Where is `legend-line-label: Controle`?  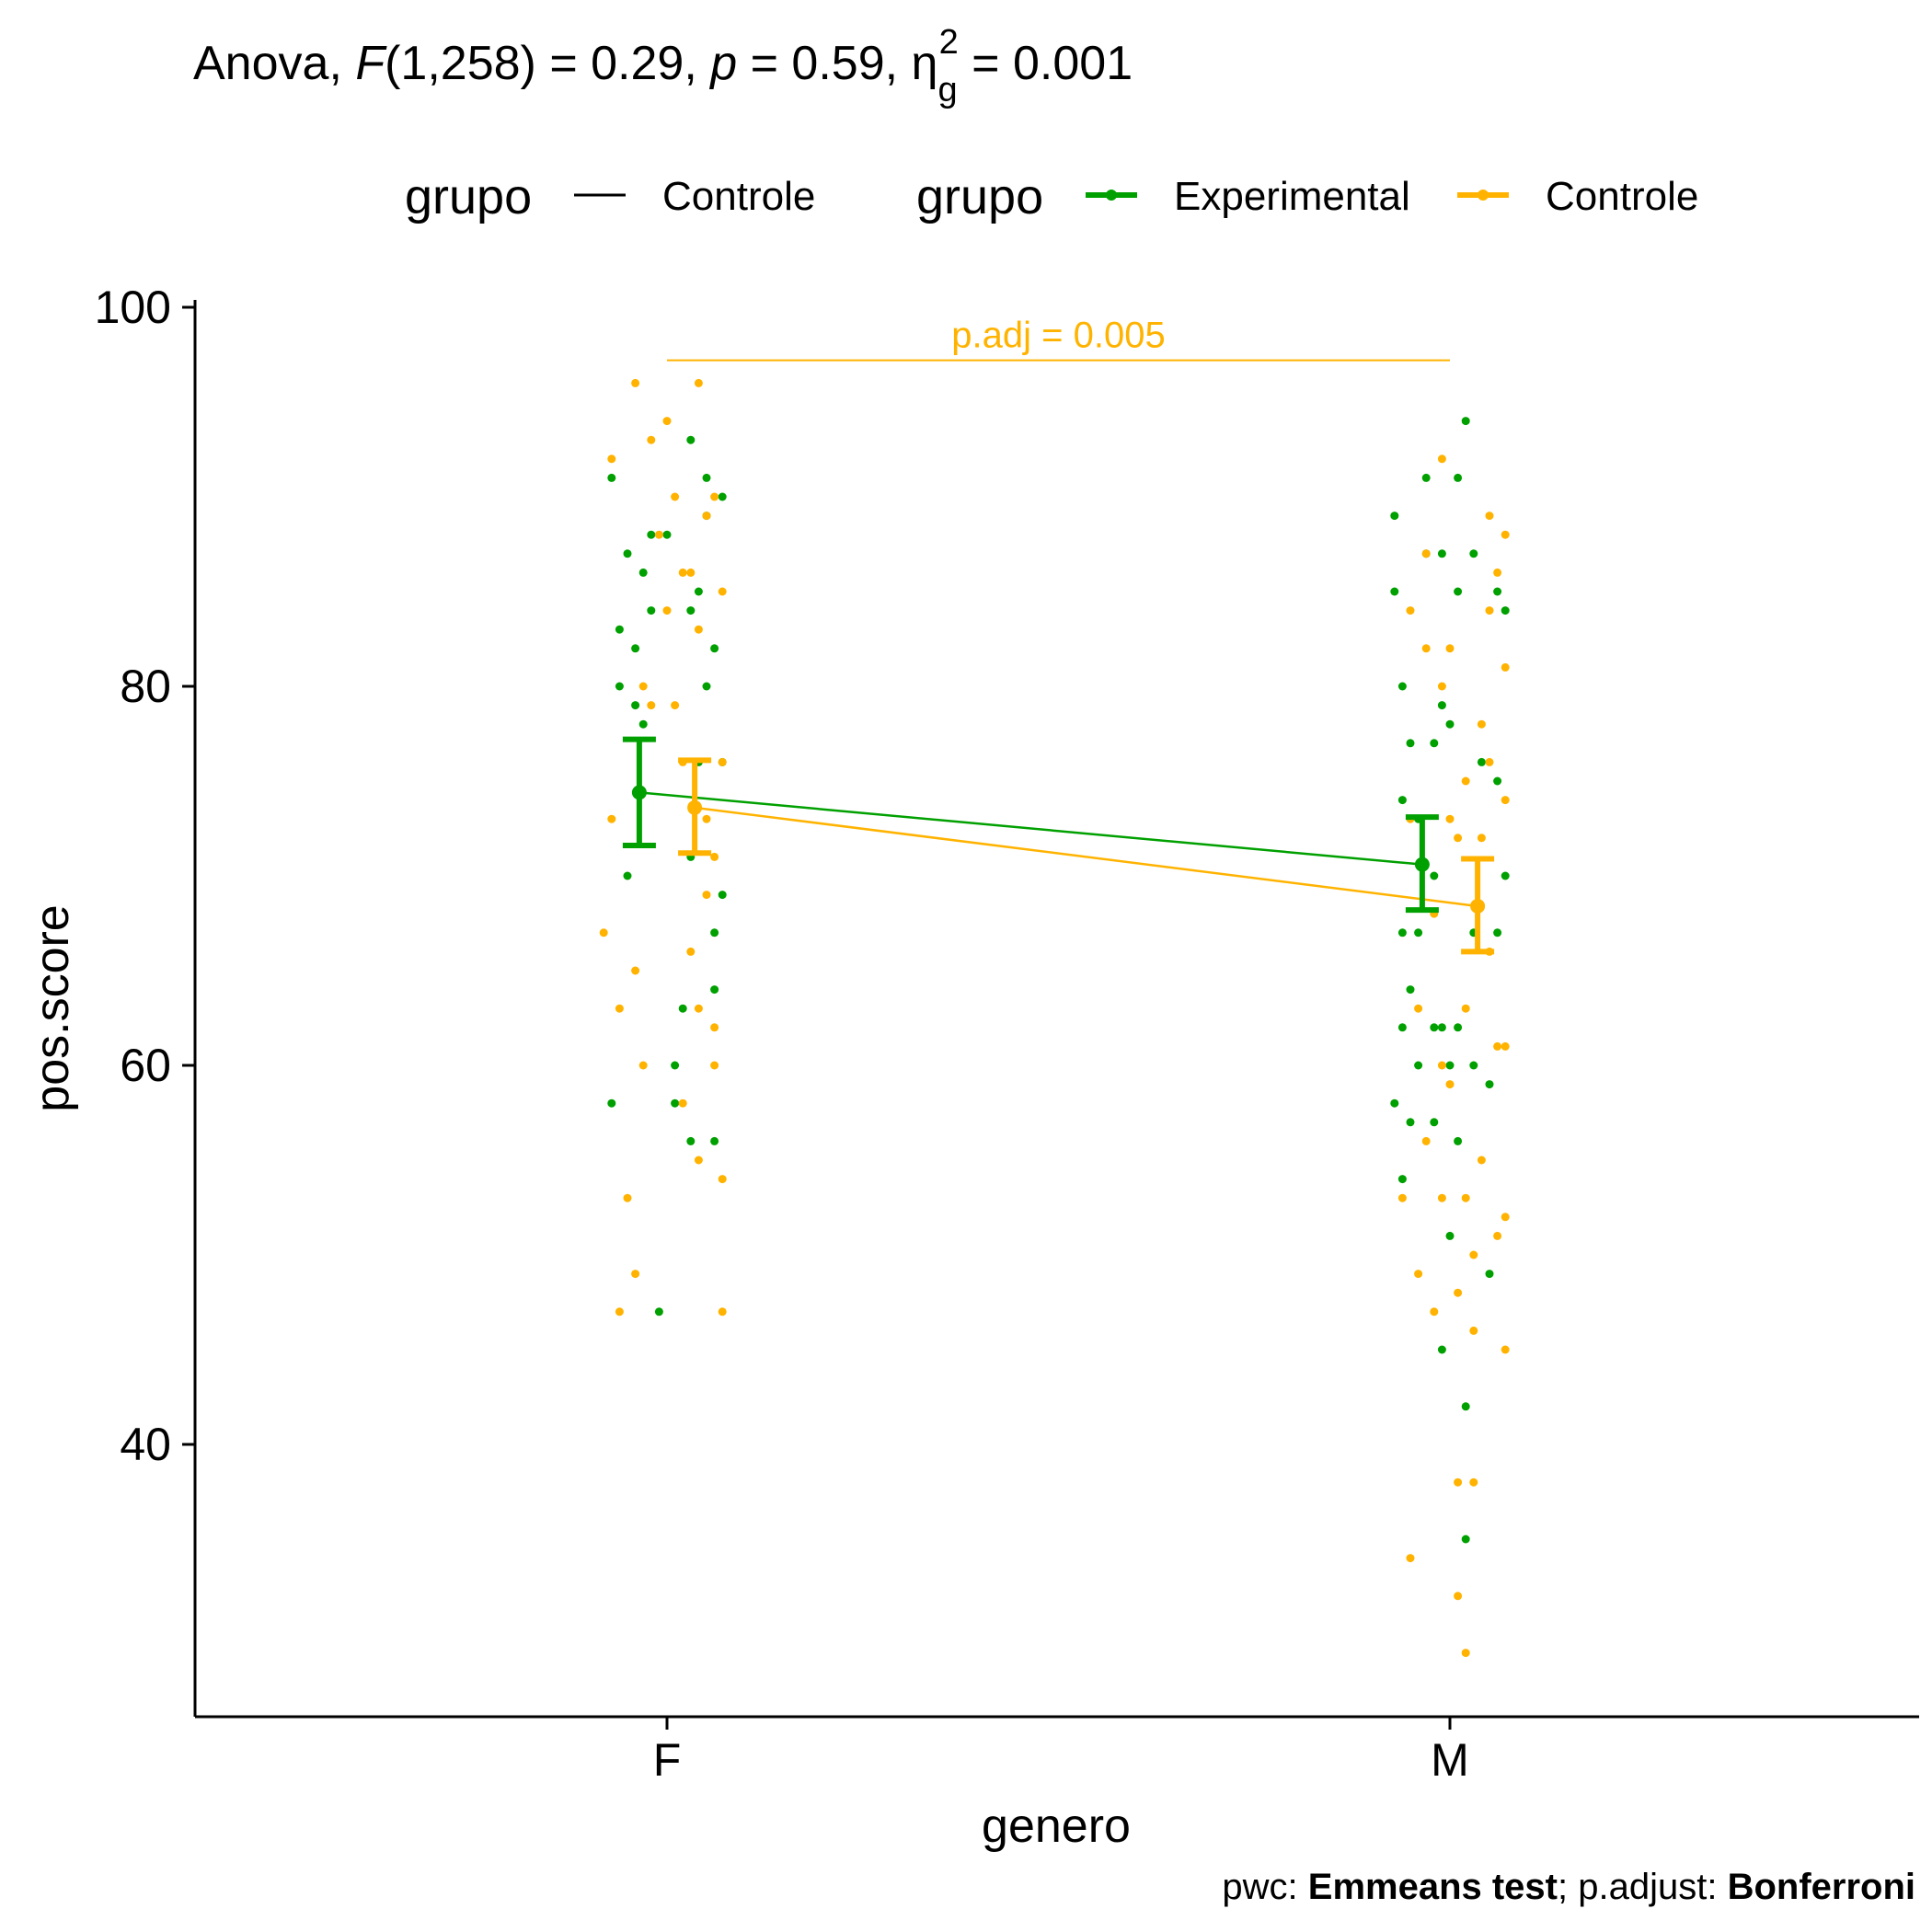
legend-line-label: Controle is located at coordinates (738, 196).